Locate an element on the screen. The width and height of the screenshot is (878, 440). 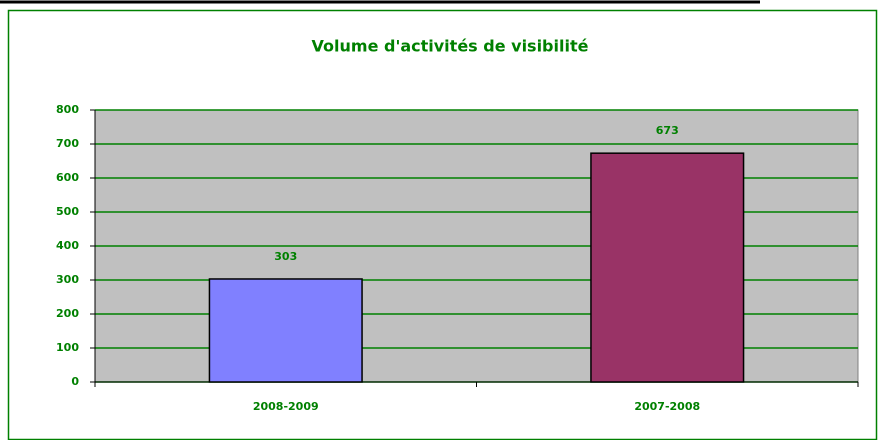
x-tick-label: 2007-2008 is located at coordinates (667, 406).